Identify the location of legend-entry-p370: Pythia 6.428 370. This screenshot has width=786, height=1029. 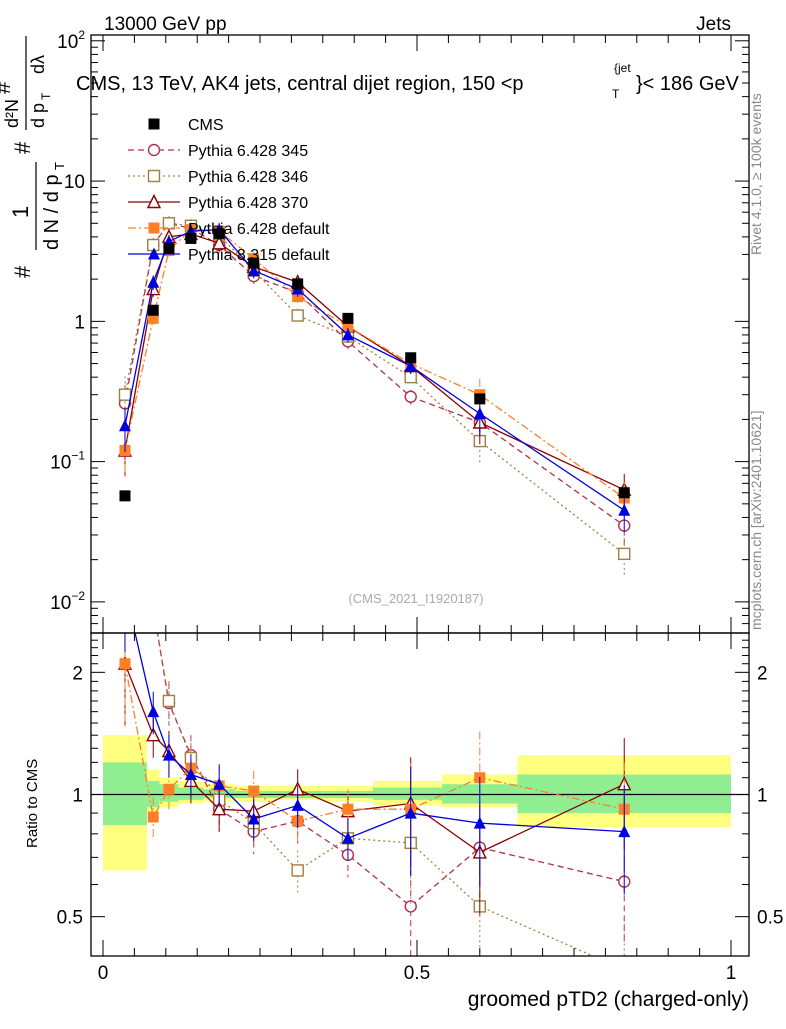
(218, 202).